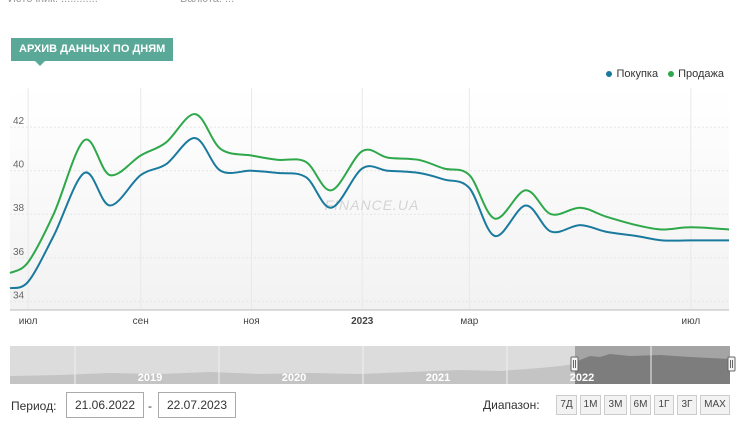 The width and height of the screenshot is (746, 432). Describe the element at coordinates (105, 405) in the screenshot. I see `date-from-input` at that location.